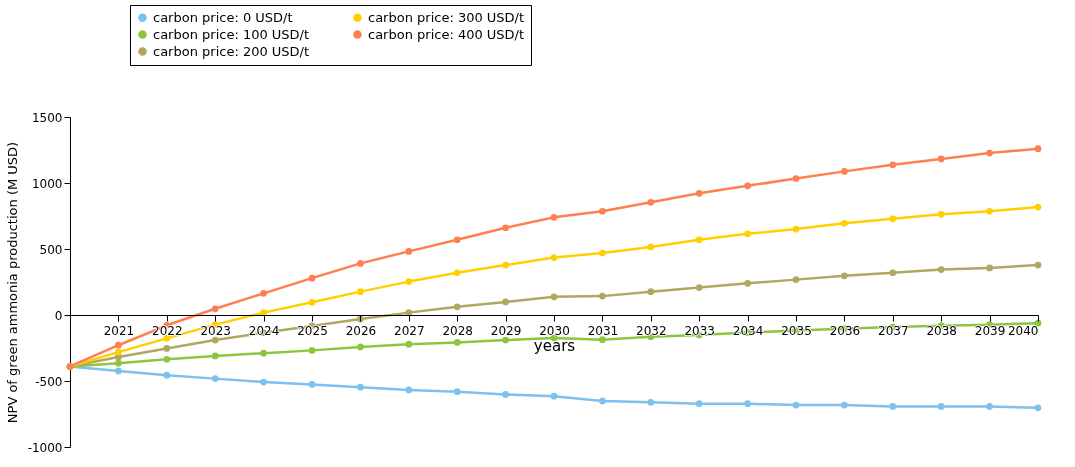 The width and height of the screenshot is (1075, 467). Describe the element at coordinates (603, 330) in the screenshot. I see `x-tick-label: 2031` at that location.